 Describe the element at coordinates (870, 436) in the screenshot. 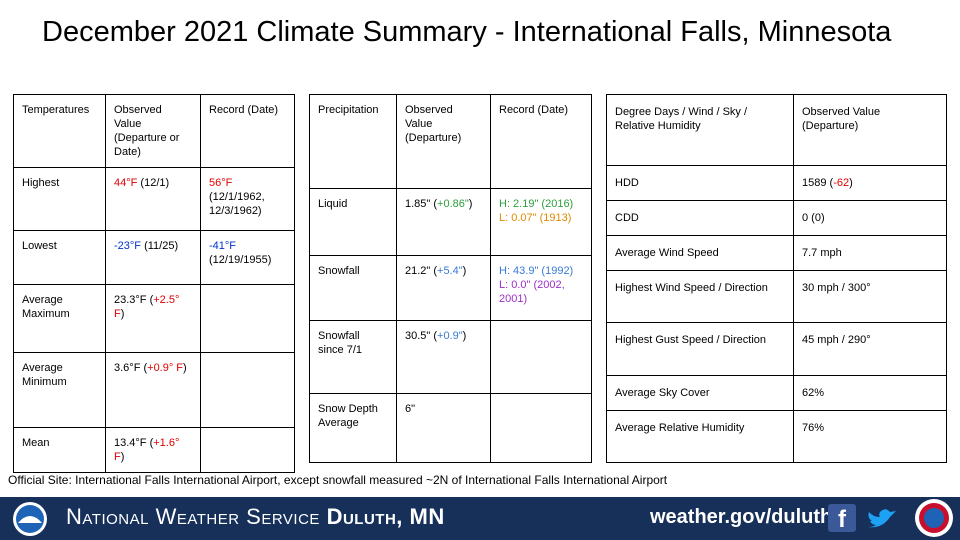

I see `table-cell: 76%` at that location.